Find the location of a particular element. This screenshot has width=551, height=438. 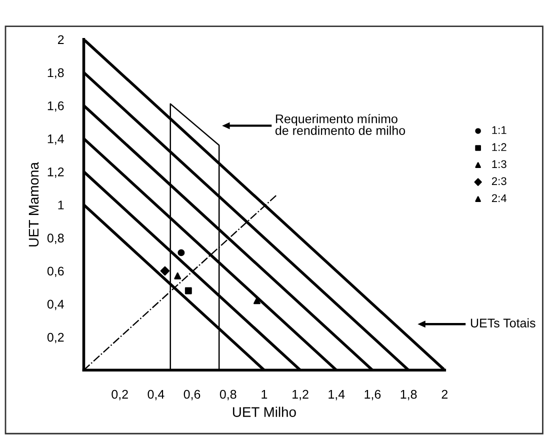

legend-label: 2:3 is located at coordinates (499, 181).